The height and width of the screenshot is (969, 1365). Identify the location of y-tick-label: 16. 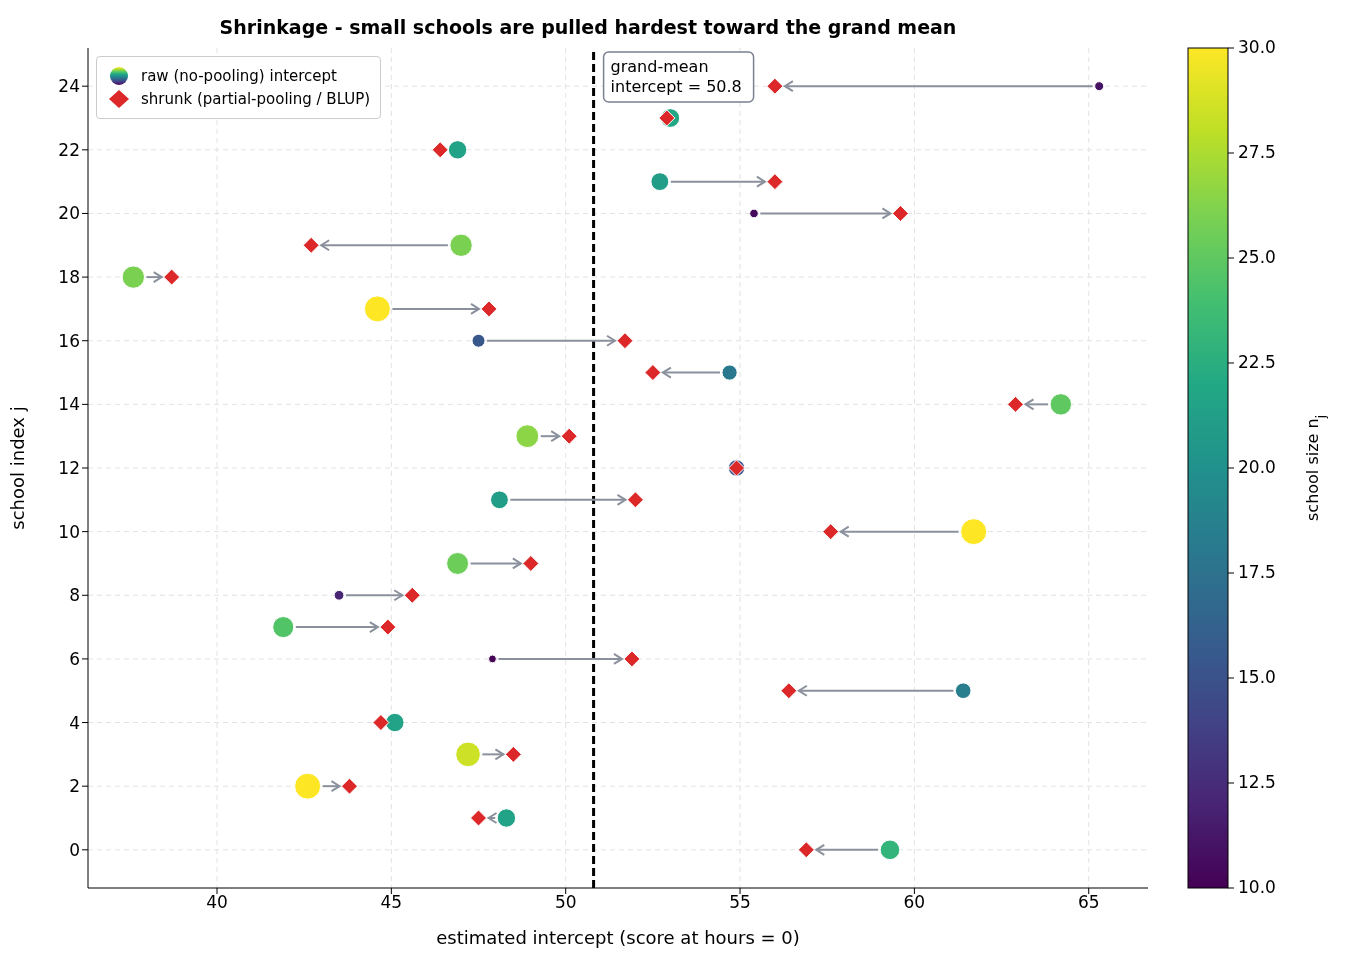
(69, 340).